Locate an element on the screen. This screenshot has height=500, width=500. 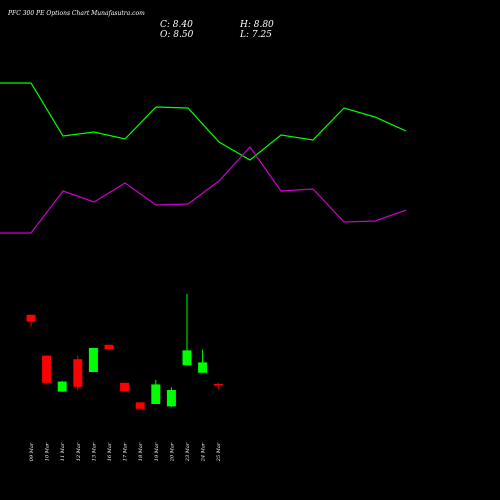
green-line is located at coordinates (203, 121).